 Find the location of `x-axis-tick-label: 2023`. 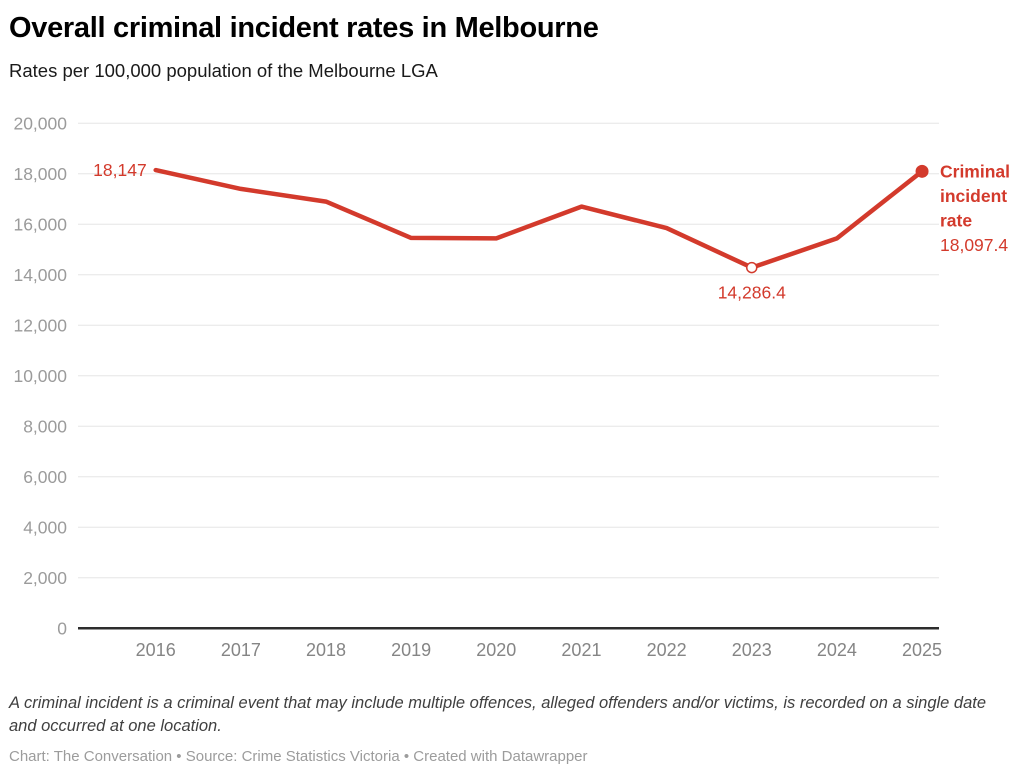

x-axis-tick-label: 2023 is located at coordinates (752, 650).